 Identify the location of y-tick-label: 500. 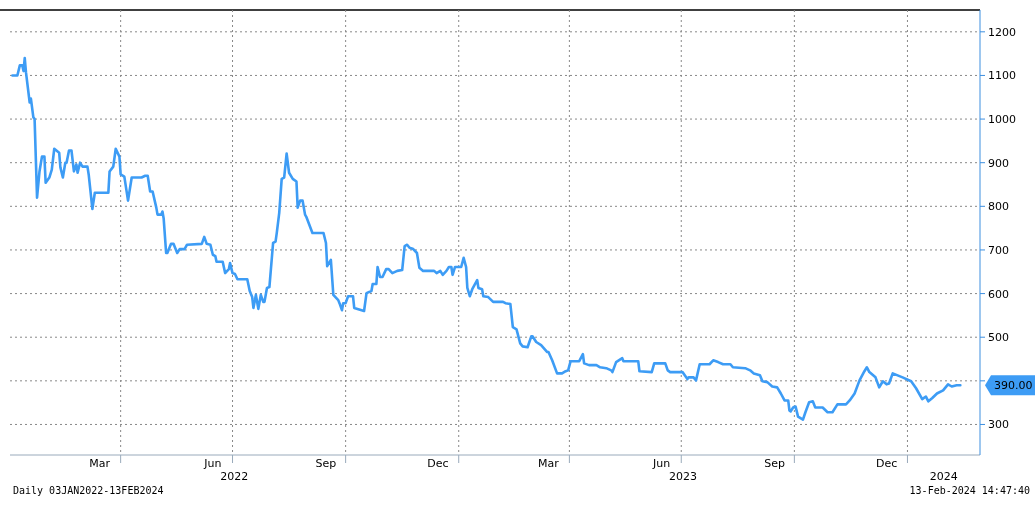
(998, 338).